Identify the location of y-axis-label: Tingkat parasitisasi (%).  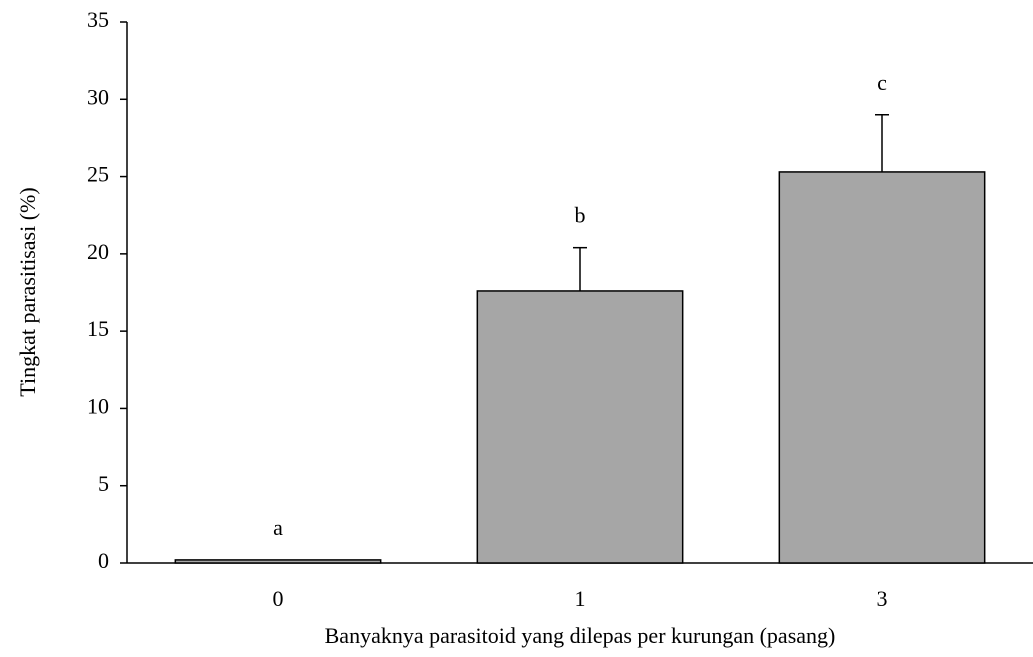
(27, 291).